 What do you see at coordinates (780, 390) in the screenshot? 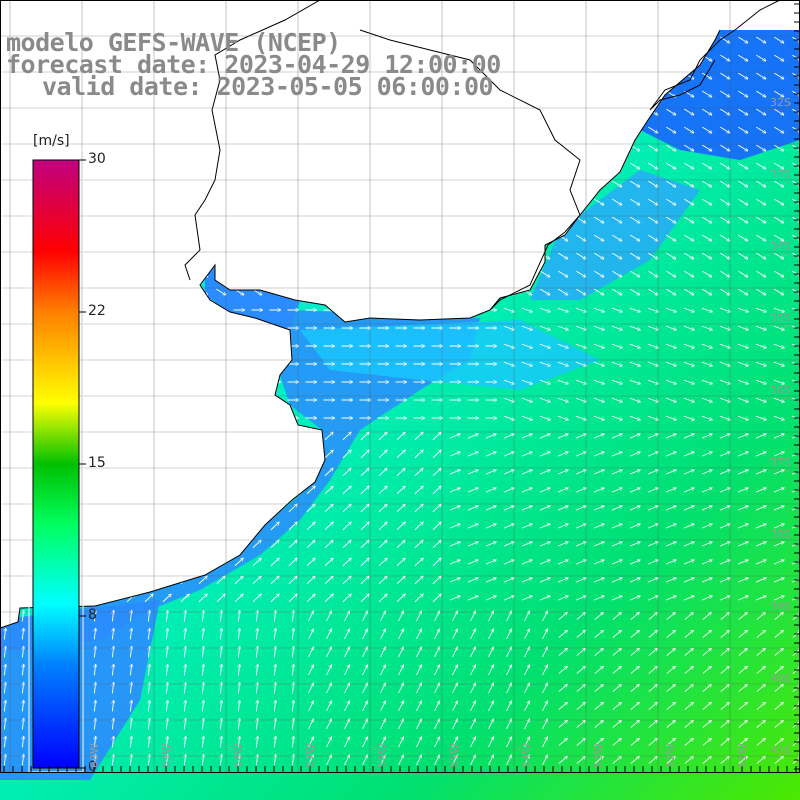
I see `lat-label: 36S` at bounding box center [780, 390].